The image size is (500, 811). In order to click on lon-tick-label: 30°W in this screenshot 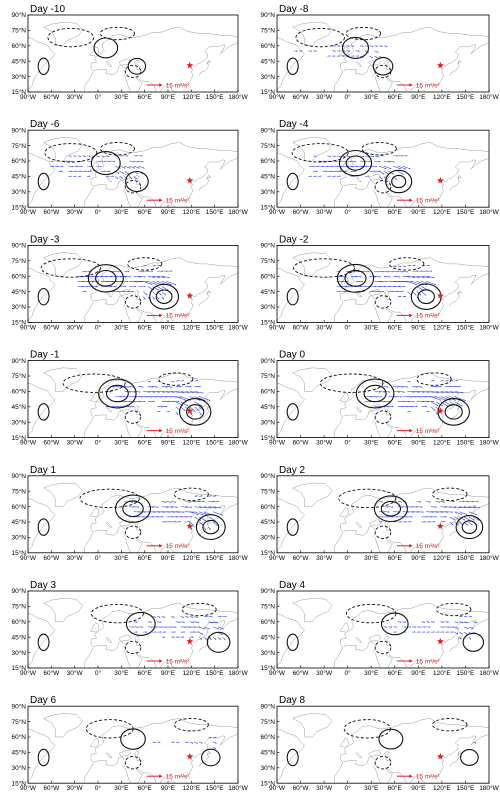, I will do `click(75, 558)`.